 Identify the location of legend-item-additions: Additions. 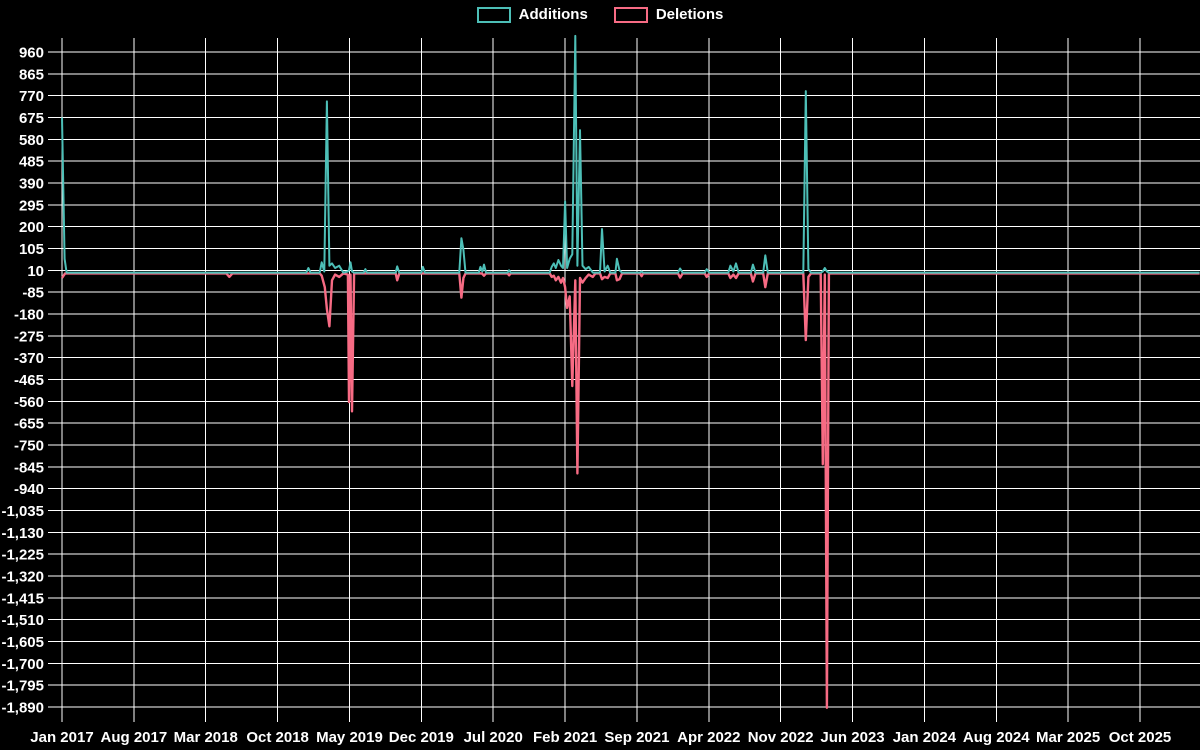
(532, 14).